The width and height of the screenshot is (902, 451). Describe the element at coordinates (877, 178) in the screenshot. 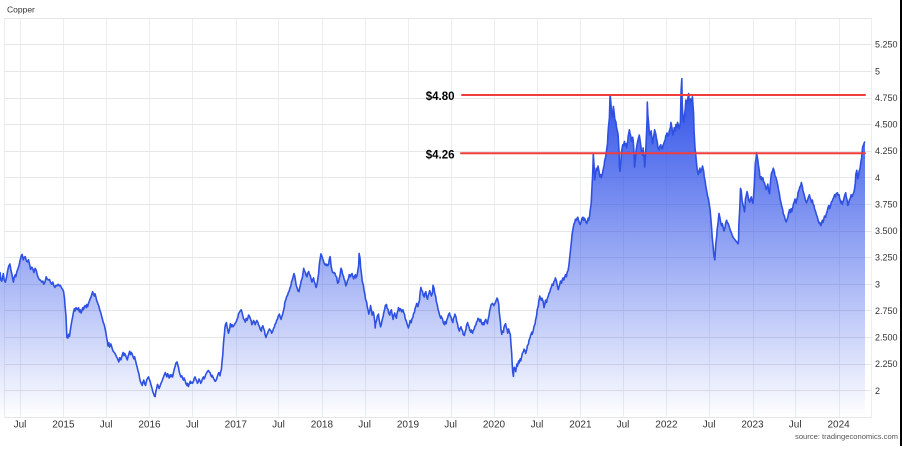

I see `svg-text: 4` at that location.